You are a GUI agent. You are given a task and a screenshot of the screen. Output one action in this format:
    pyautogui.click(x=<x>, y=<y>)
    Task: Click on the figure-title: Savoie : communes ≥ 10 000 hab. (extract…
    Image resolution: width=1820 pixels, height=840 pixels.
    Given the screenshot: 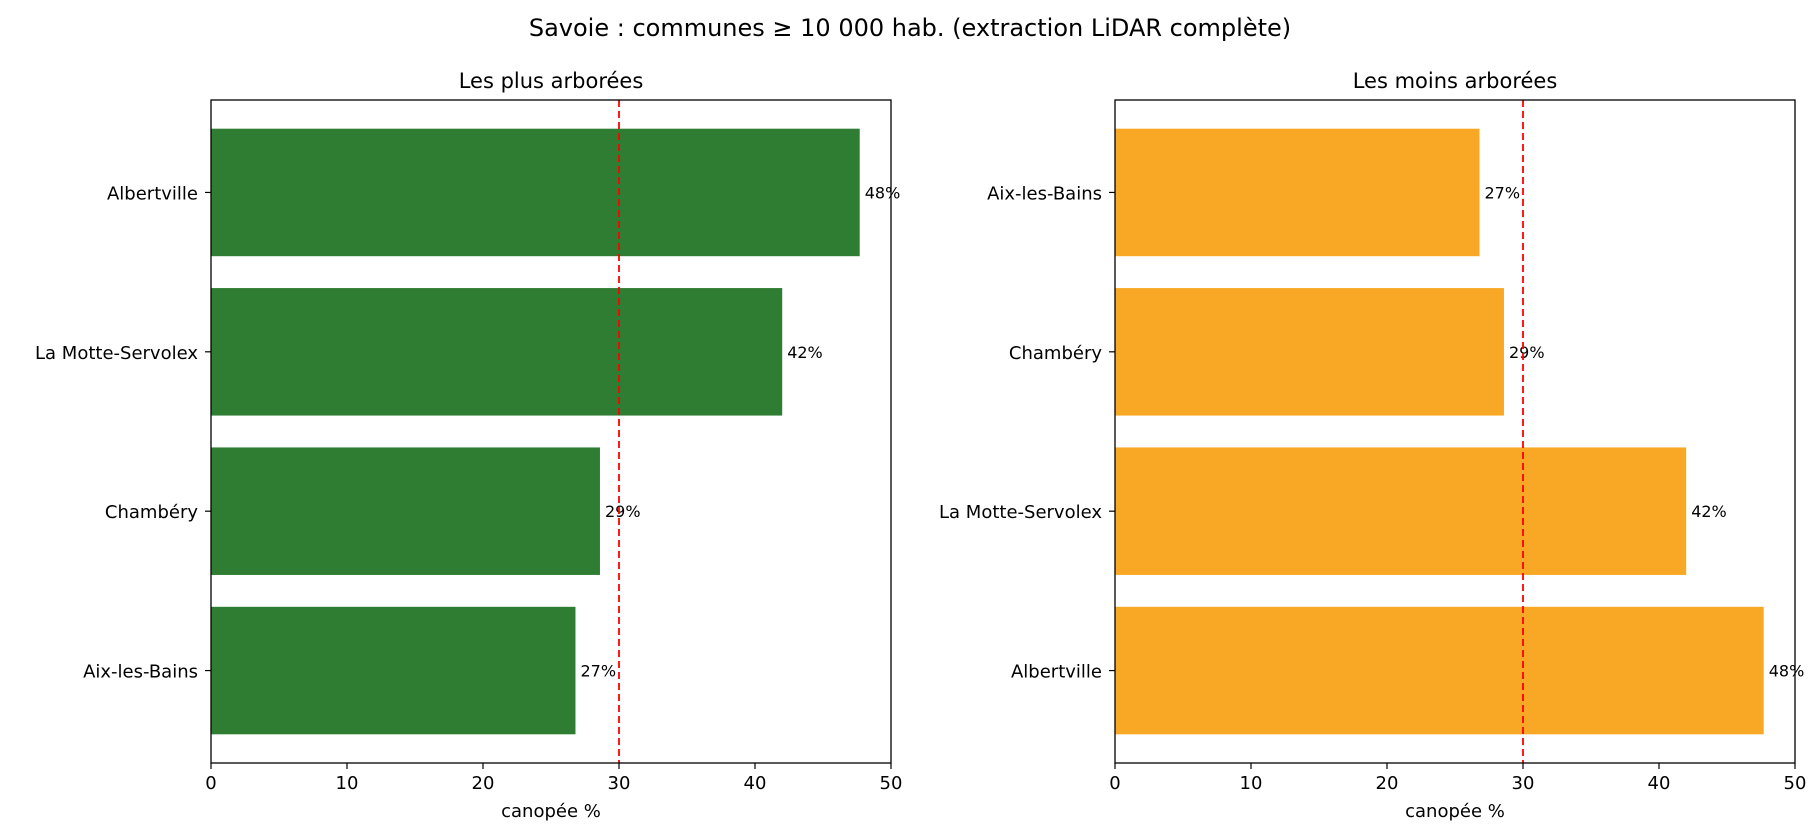 What is the action you would take?
    pyautogui.click(x=910, y=28)
    